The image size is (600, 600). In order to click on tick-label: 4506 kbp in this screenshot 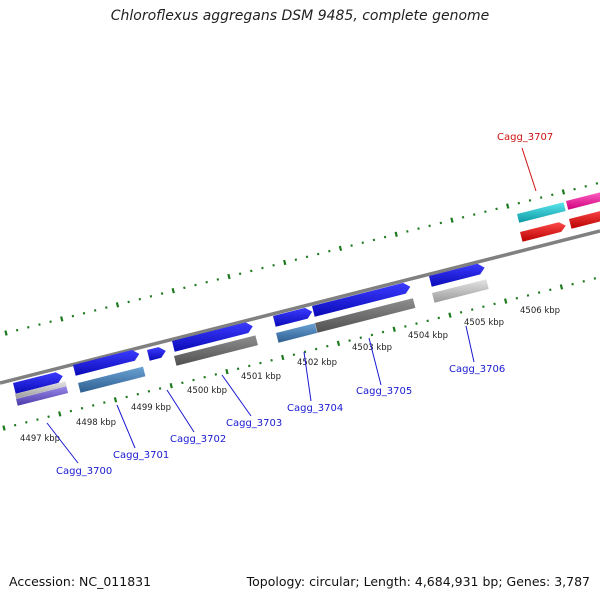, I will do `click(540, 311)`.